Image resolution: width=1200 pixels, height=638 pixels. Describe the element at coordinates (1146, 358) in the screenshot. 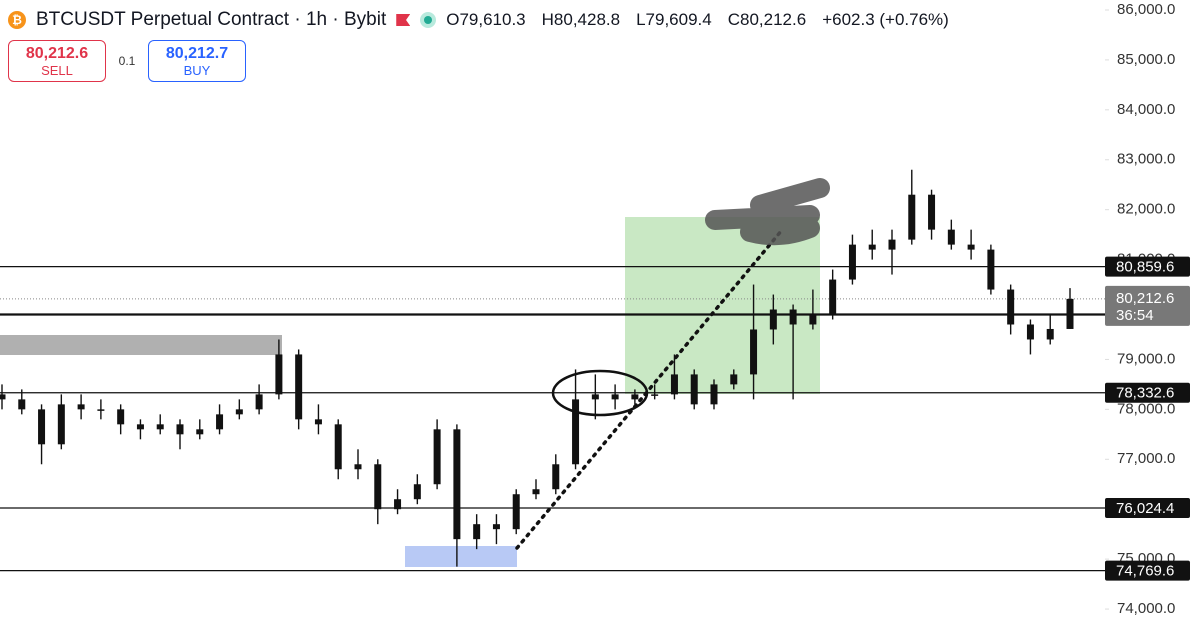

I see `y-tick-label: 79,000.0` at that location.